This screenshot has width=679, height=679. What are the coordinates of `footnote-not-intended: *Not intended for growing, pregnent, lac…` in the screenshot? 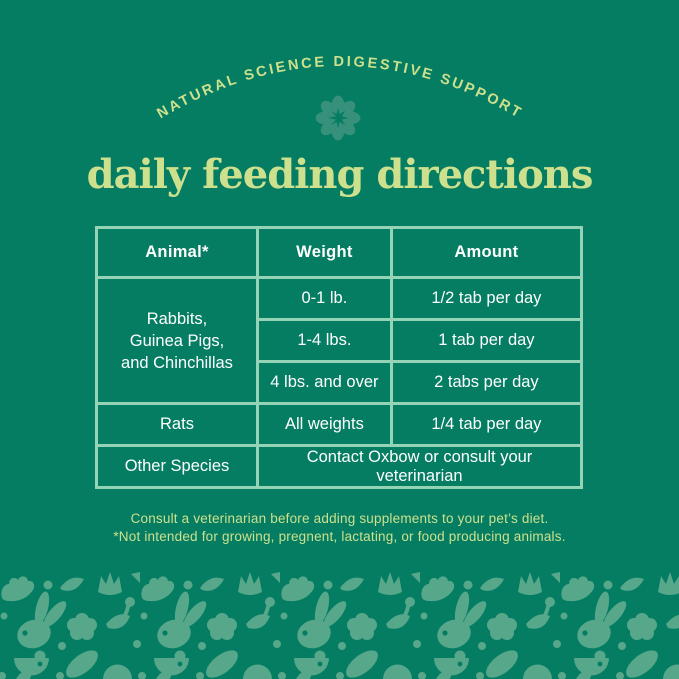 It's located at (339, 536).